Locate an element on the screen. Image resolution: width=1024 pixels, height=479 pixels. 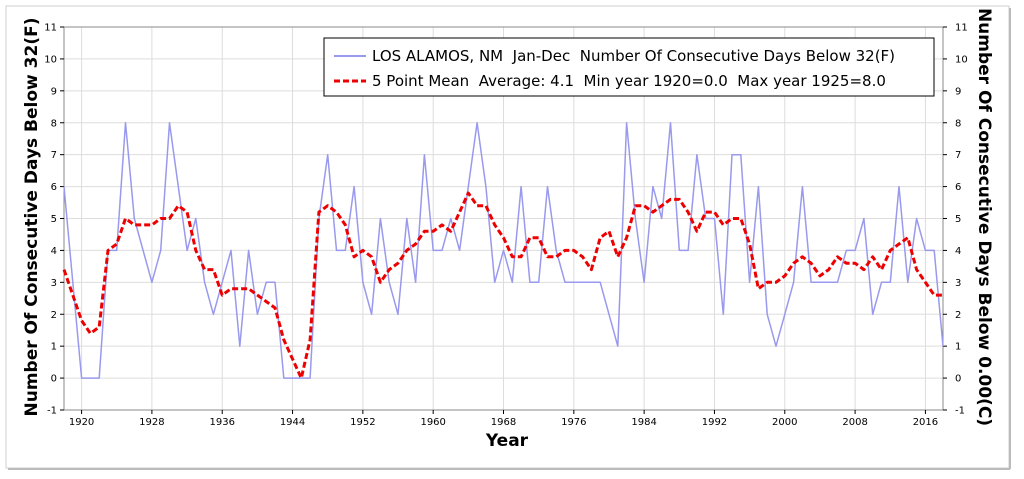
left-tick-label: 7 is located at coordinates (54, 155).